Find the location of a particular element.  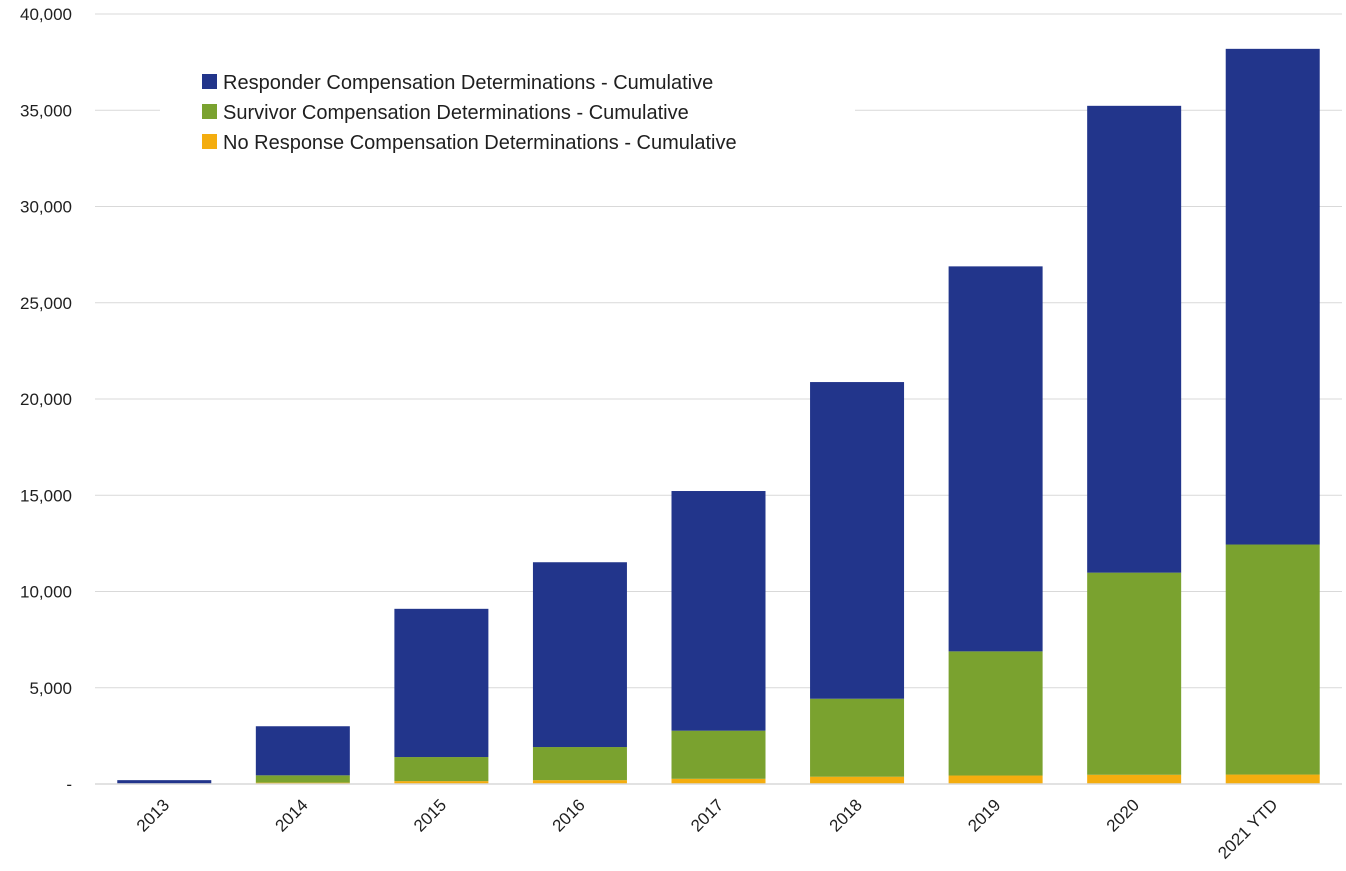

x-tick-label: 2015 is located at coordinates (430, 815).